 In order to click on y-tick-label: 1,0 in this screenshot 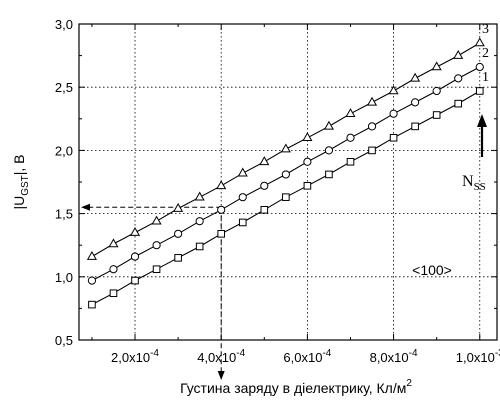, I will do `click(64, 277)`.